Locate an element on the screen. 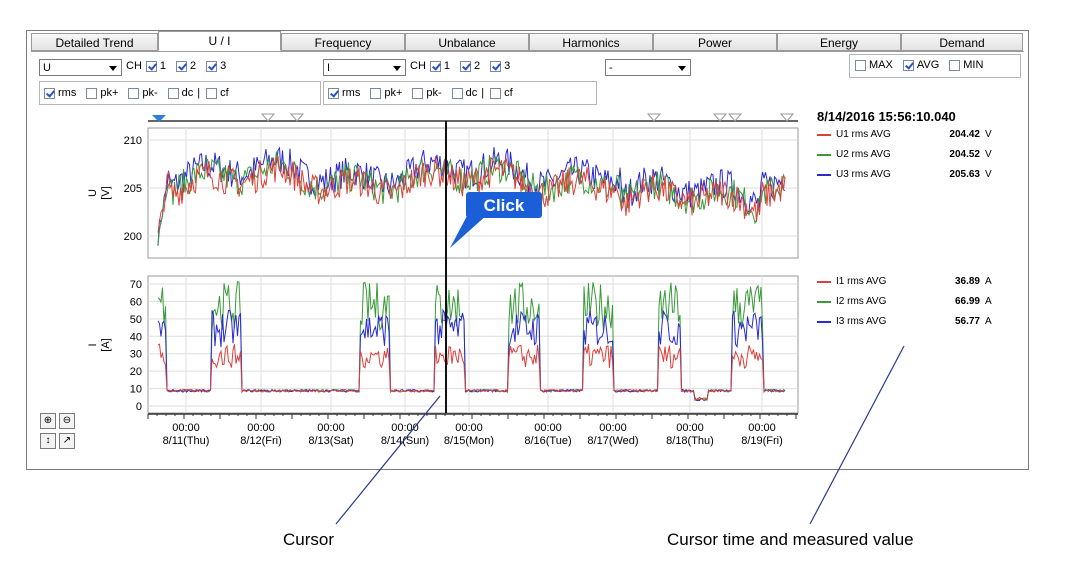 This screenshot has height=584, width=1084. third-parameter-select: - is located at coordinates (648, 67).